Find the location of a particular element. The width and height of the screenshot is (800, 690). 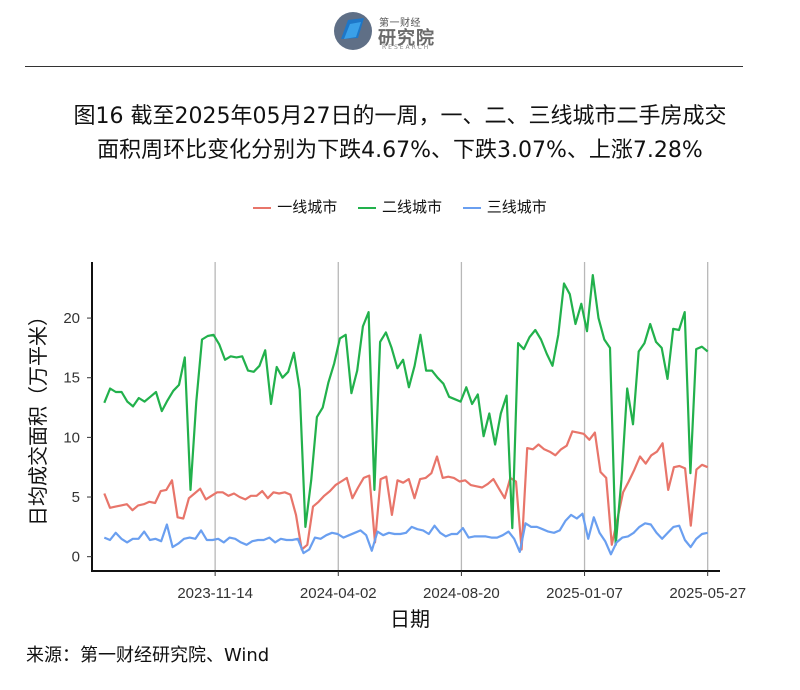

y-ticks: 0 5 10 15 20 is located at coordinates (77, 438).